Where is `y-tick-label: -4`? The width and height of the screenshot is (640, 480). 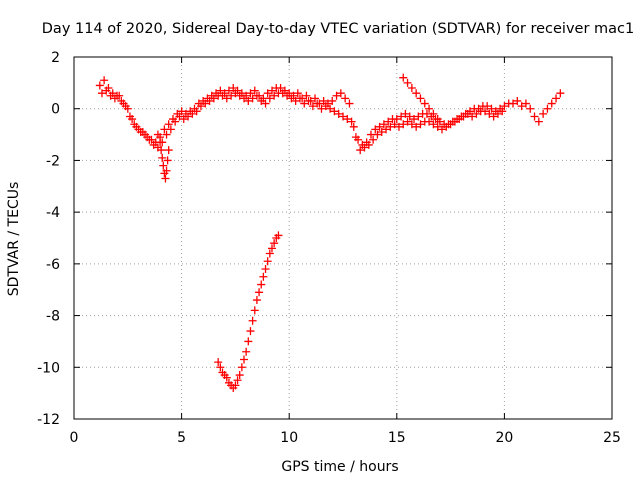 y-tick-label: -4 is located at coordinates (53, 213).